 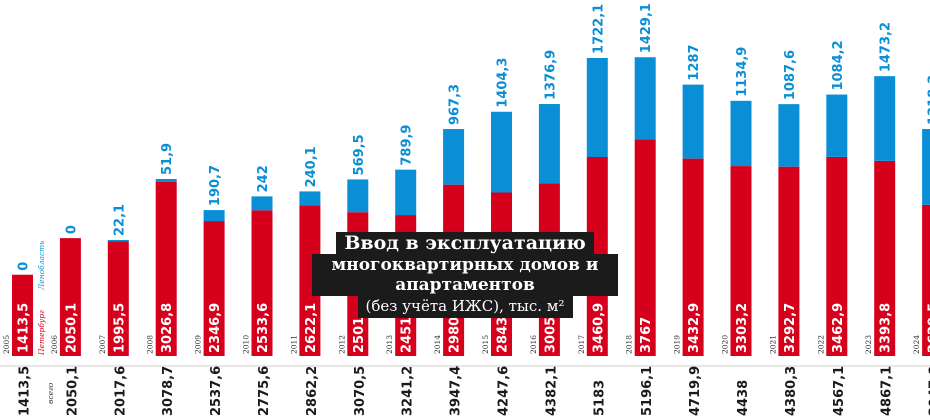 I want to click on bar-label-lenoblast: 1404,3, so click(x=503, y=83).